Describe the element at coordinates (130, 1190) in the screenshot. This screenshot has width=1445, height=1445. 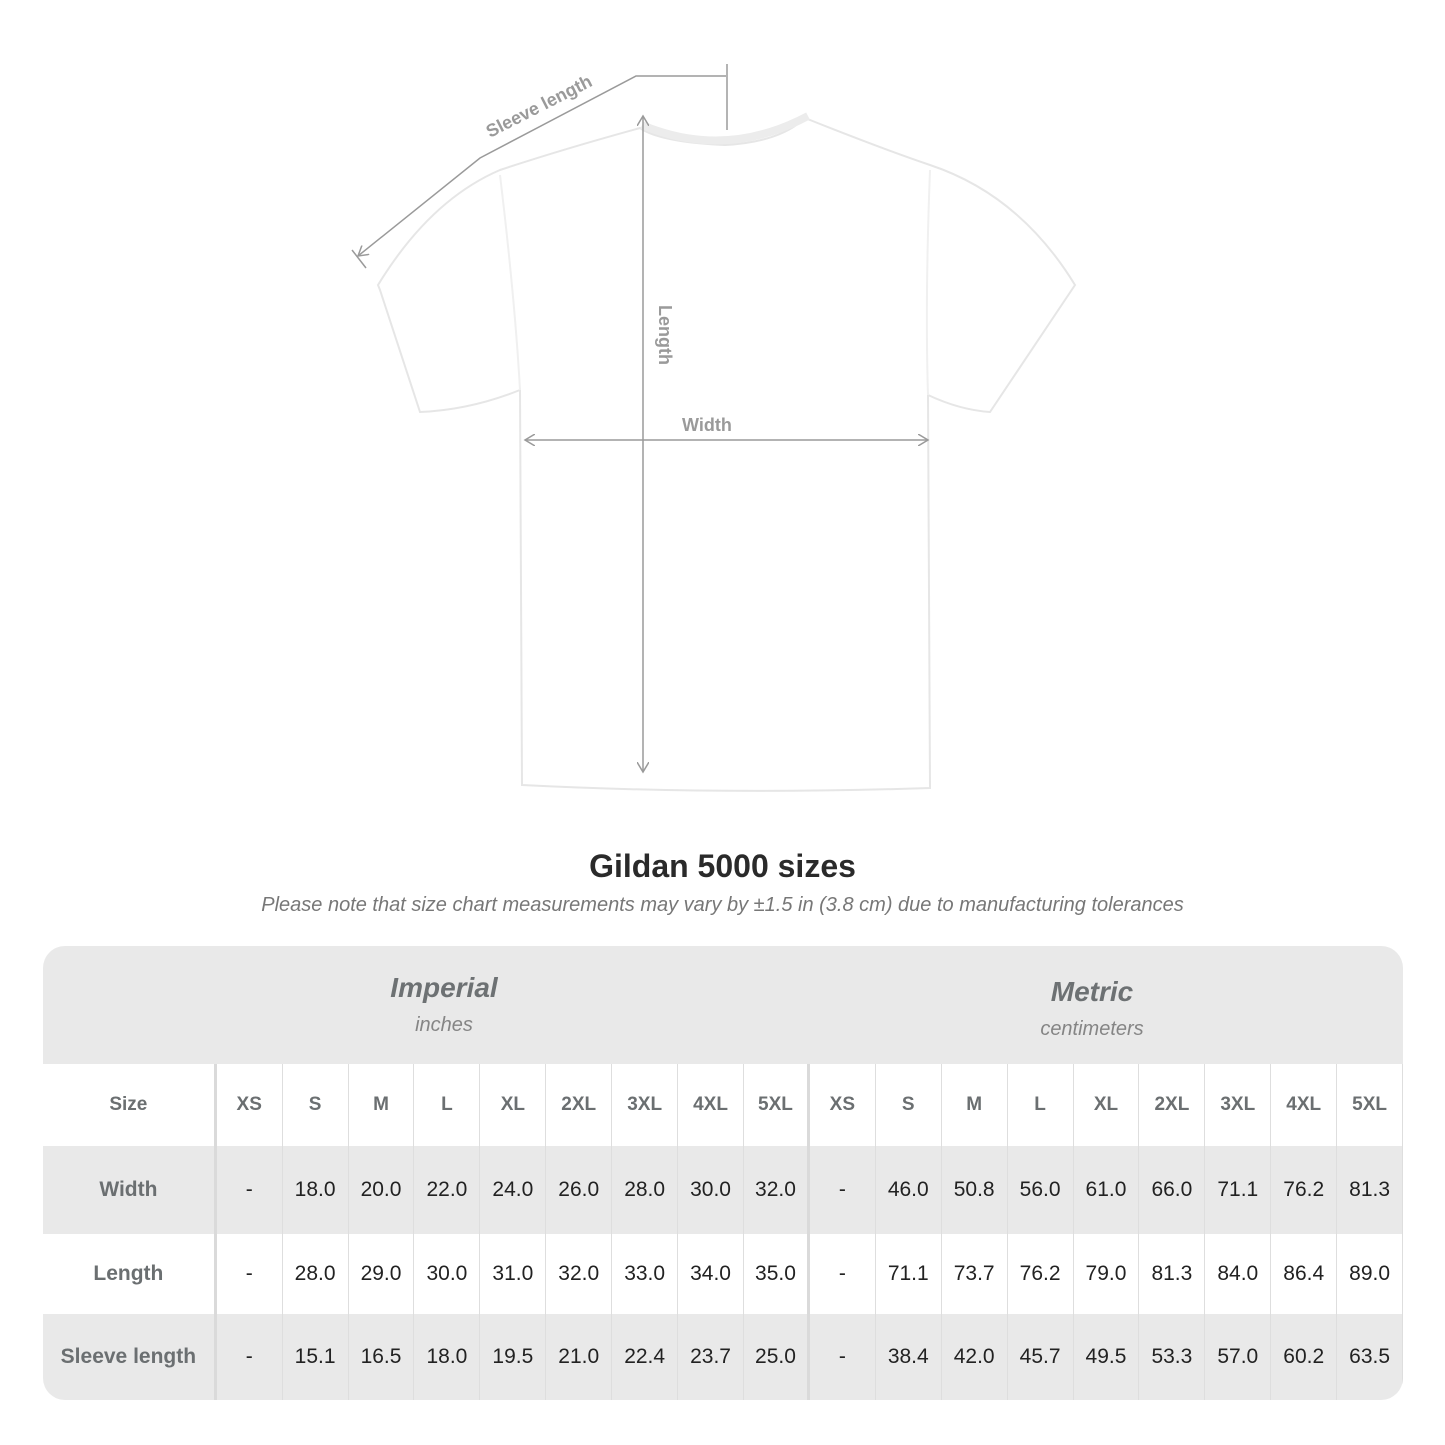
I see `row-label: Width` at that location.